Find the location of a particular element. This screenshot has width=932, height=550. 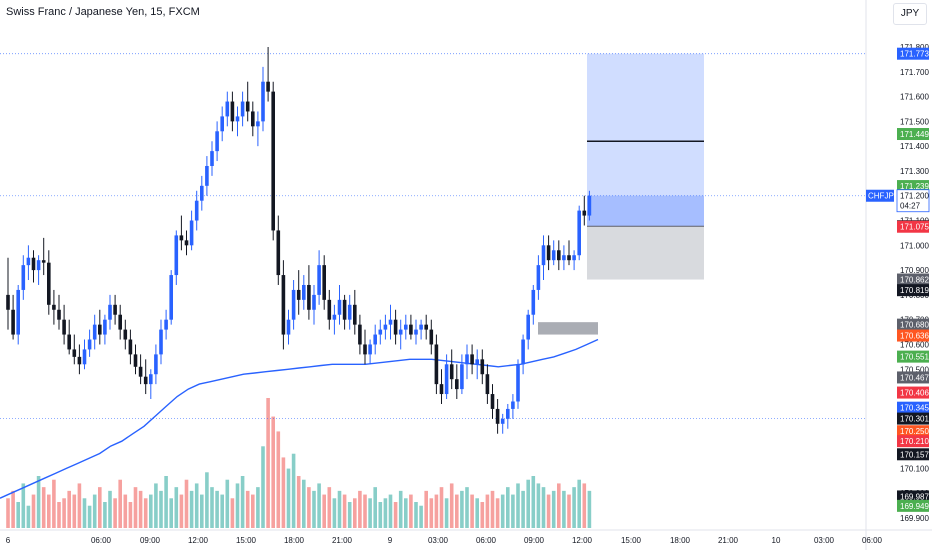

price-tag-label: 170.250 is located at coordinates (914, 431).